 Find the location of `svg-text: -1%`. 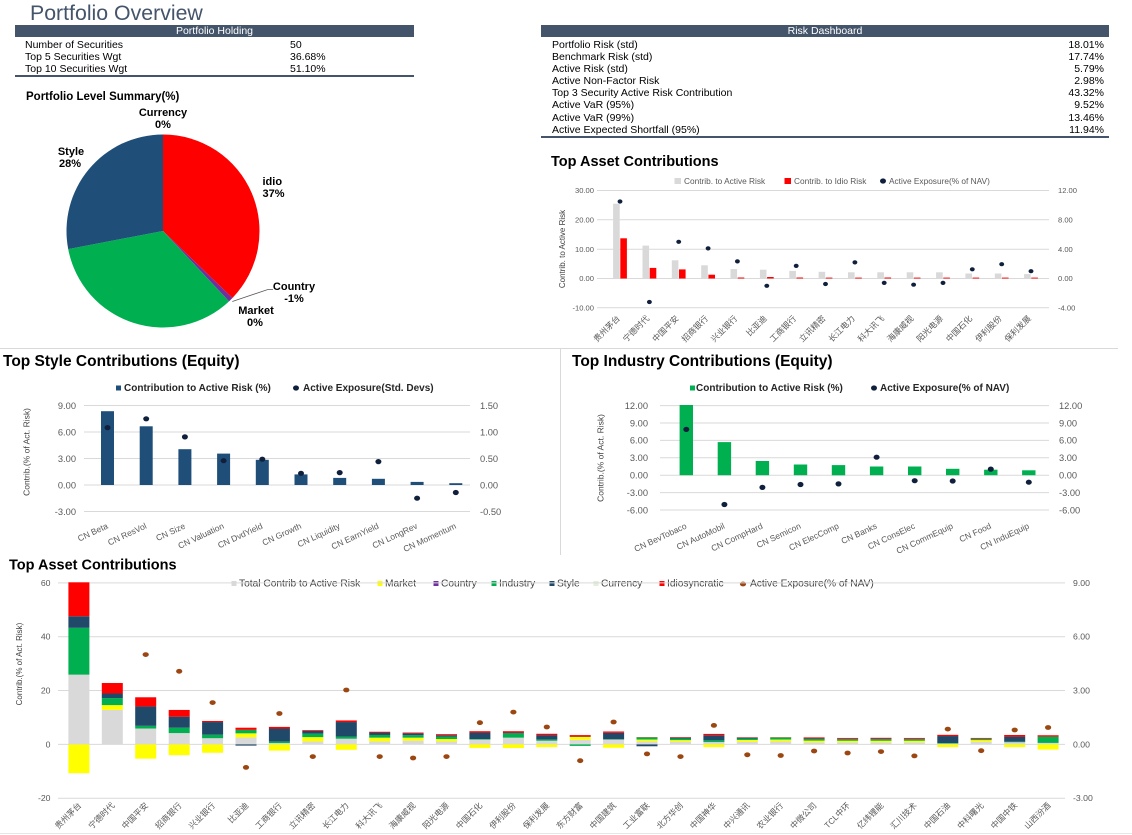

svg-text: -1% is located at coordinates (294, 299).